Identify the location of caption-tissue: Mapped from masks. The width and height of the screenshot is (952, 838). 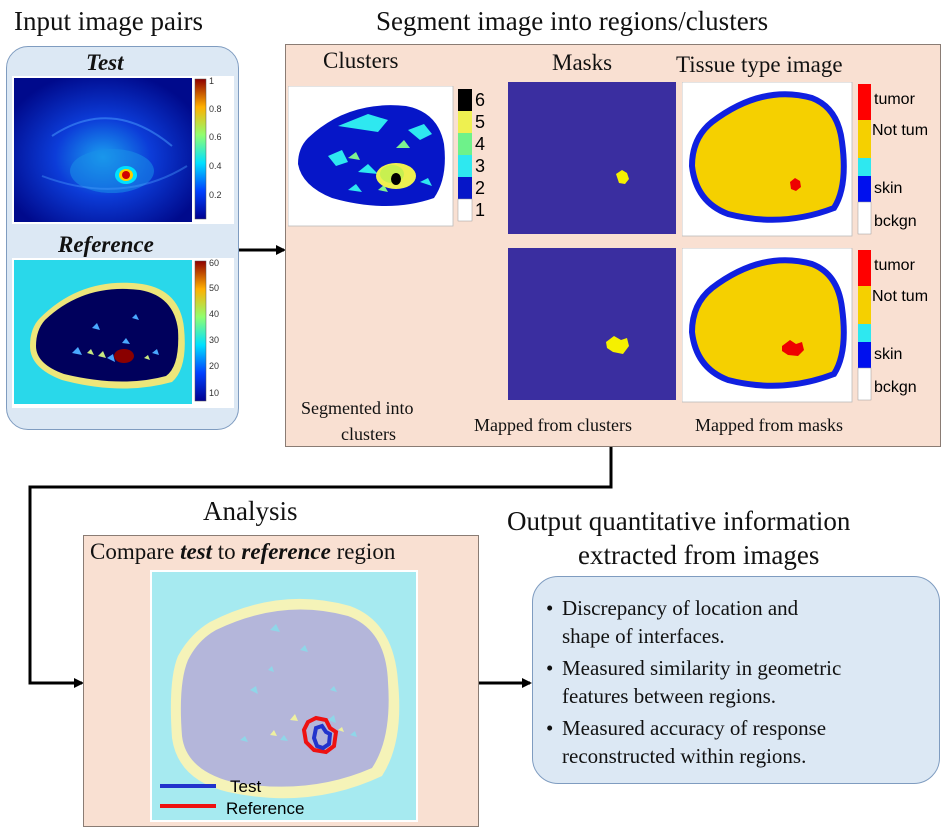
(769, 425).